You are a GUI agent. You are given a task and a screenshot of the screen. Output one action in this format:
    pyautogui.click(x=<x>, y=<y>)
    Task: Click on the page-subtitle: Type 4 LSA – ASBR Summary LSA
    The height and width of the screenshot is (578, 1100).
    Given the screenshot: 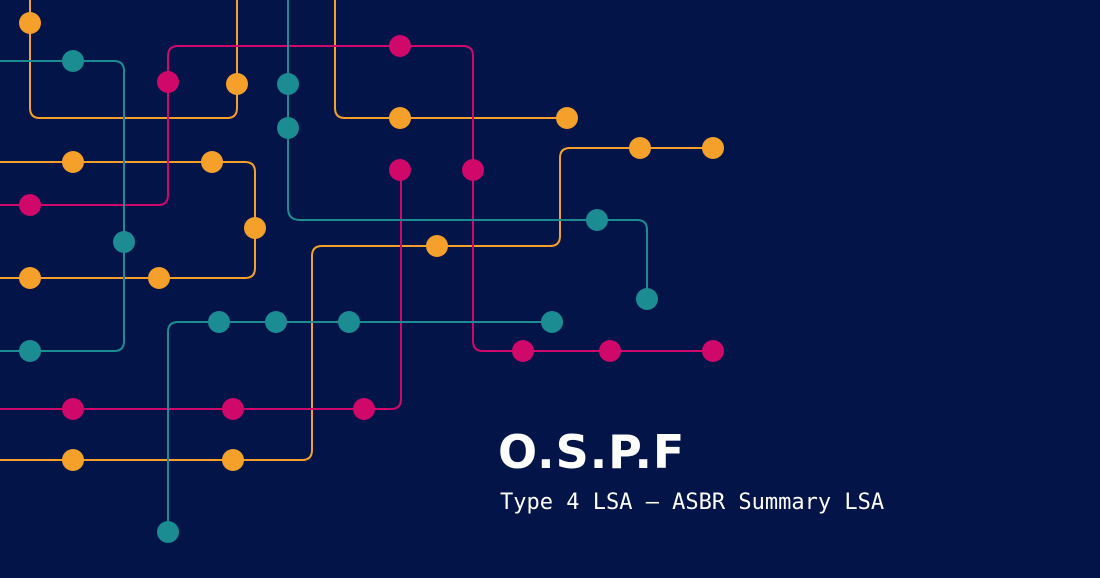 What is the action you would take?
    pyautogui.click(x=692, y=502)
    